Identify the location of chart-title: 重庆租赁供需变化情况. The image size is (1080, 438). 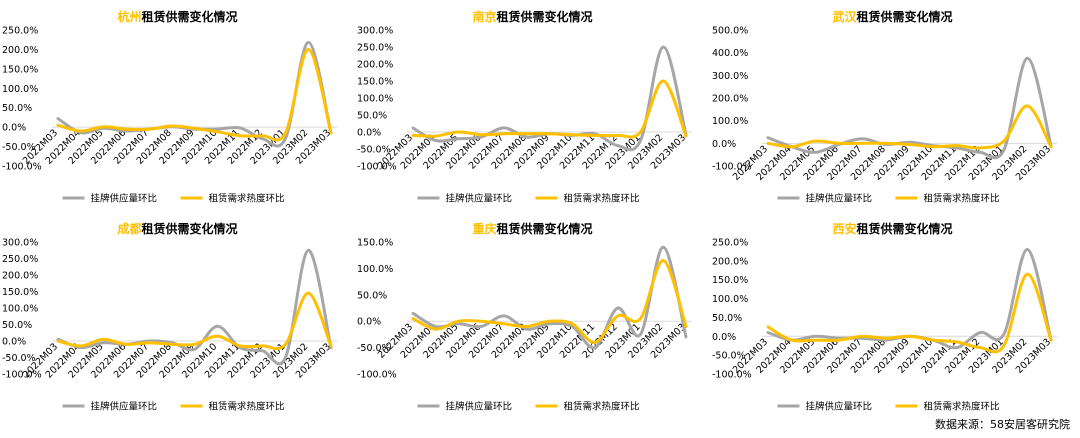
(532, 228).